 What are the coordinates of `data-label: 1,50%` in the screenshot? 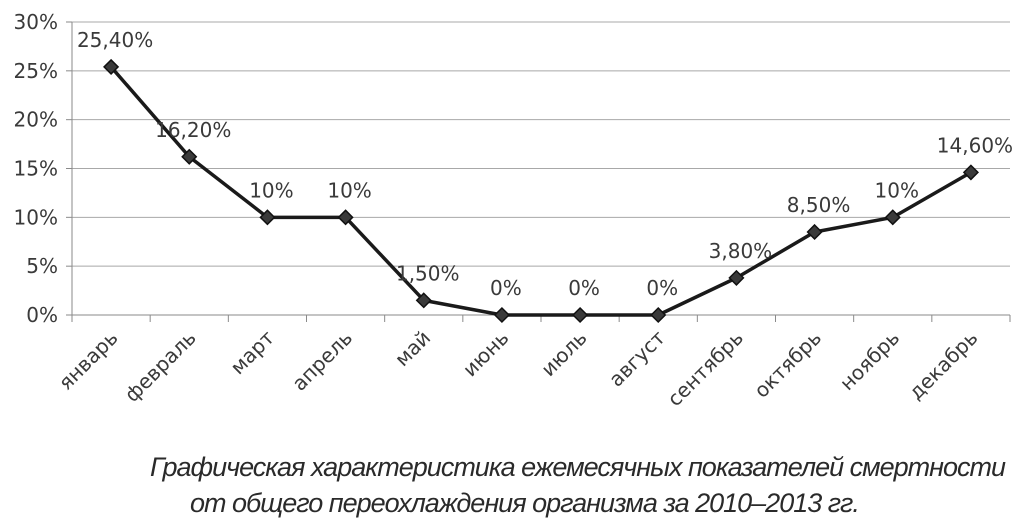 It's located at (428, 273).